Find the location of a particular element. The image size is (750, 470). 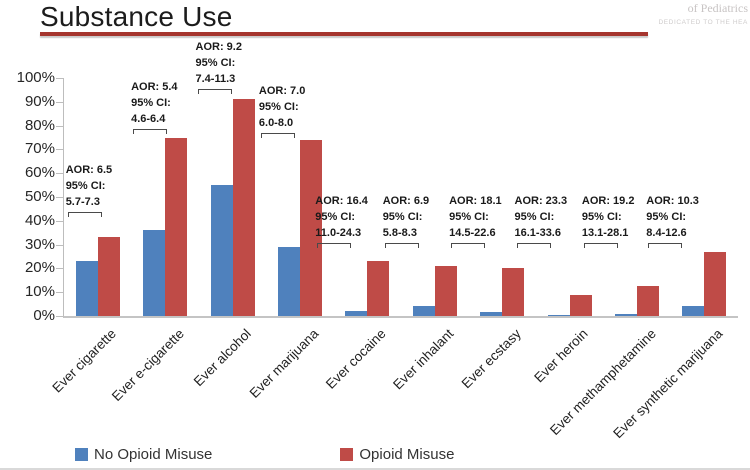

legend-label: No Opioid Misuse is located at coordinates (153, 454).